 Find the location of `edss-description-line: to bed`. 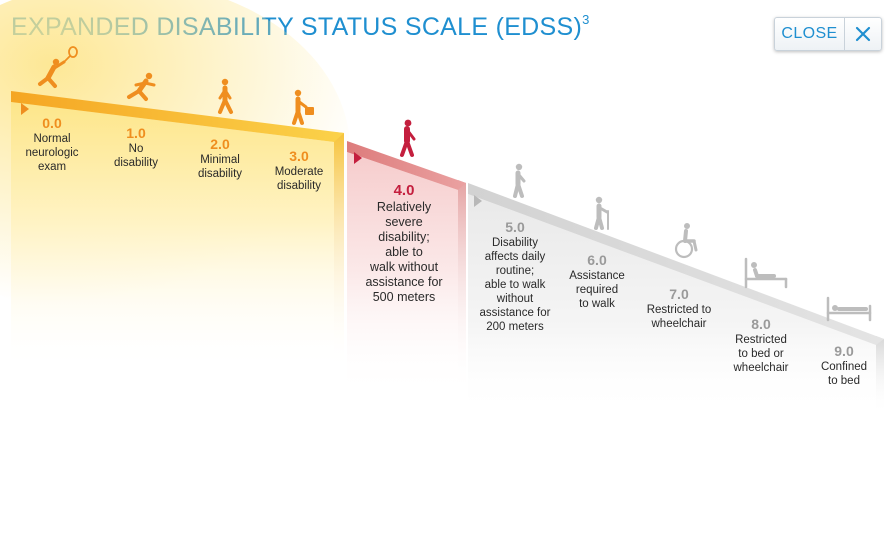

edss-description-line: to bed is located at coordinates (844, 381).